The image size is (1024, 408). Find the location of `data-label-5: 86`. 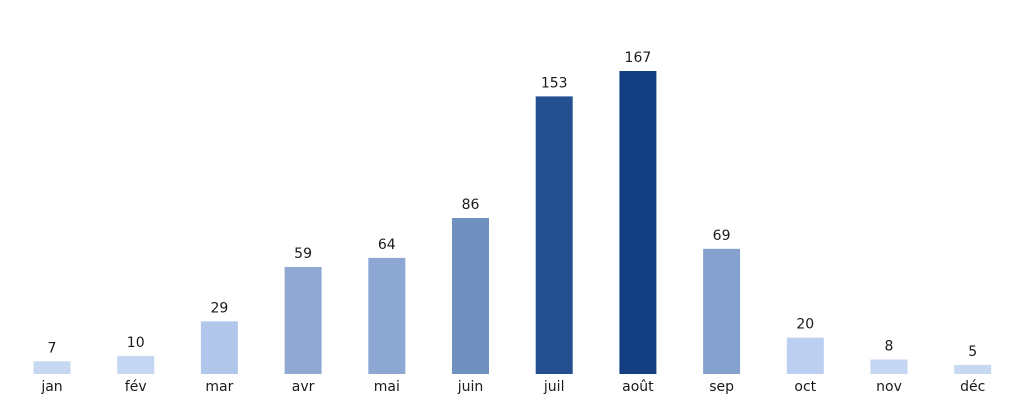

data-label-5: 86 is located at coordinates (471, 205).